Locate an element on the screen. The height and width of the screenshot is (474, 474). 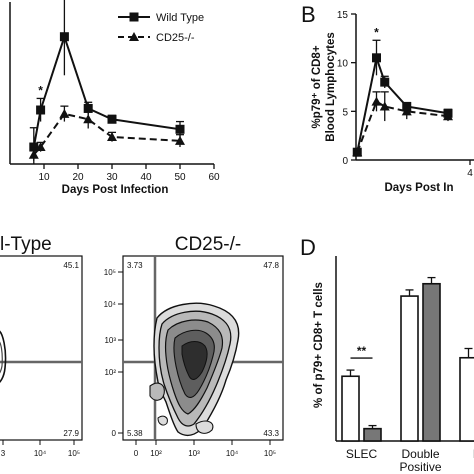
panel-c-right-contours is located at coordinates (194, 369).